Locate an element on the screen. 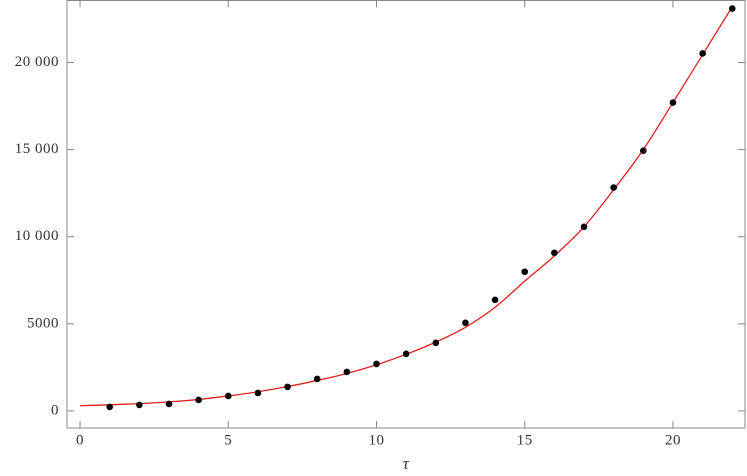 This screenshot has height=476, width=747. y-tick-label: 20 000 is located at coordinates (37, 62).